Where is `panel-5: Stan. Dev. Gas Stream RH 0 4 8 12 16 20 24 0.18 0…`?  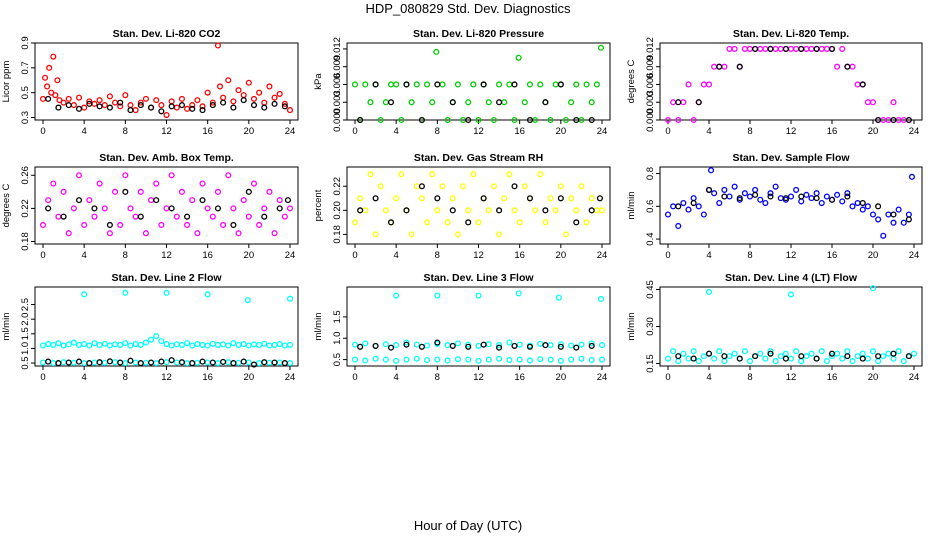 panel-5: Stan. Dev. Gas Stream RH 0 4 8 12 16 20 24 0.18 0… is located at coordinates (462, 206).